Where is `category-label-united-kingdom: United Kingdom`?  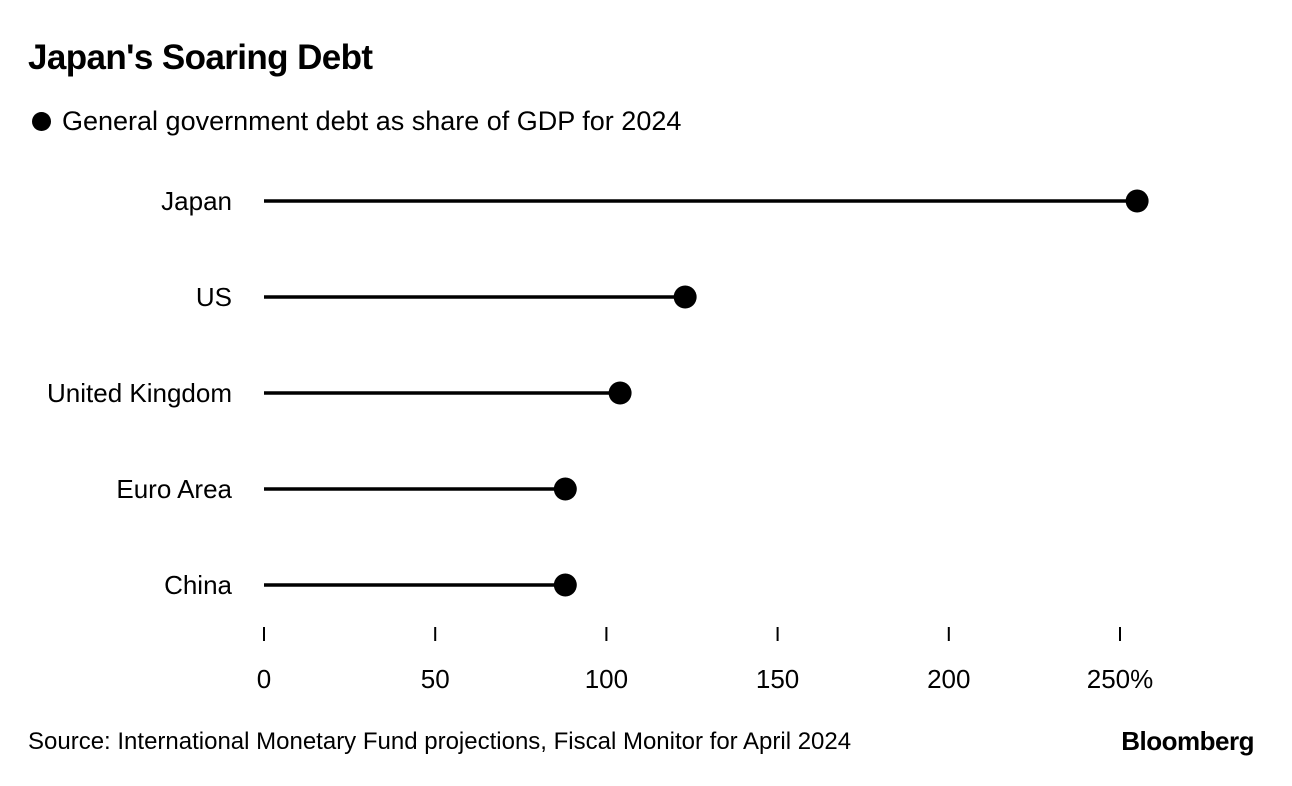 category-label-united-kingdom: United Kingdom is located at coordinates (139, 393).